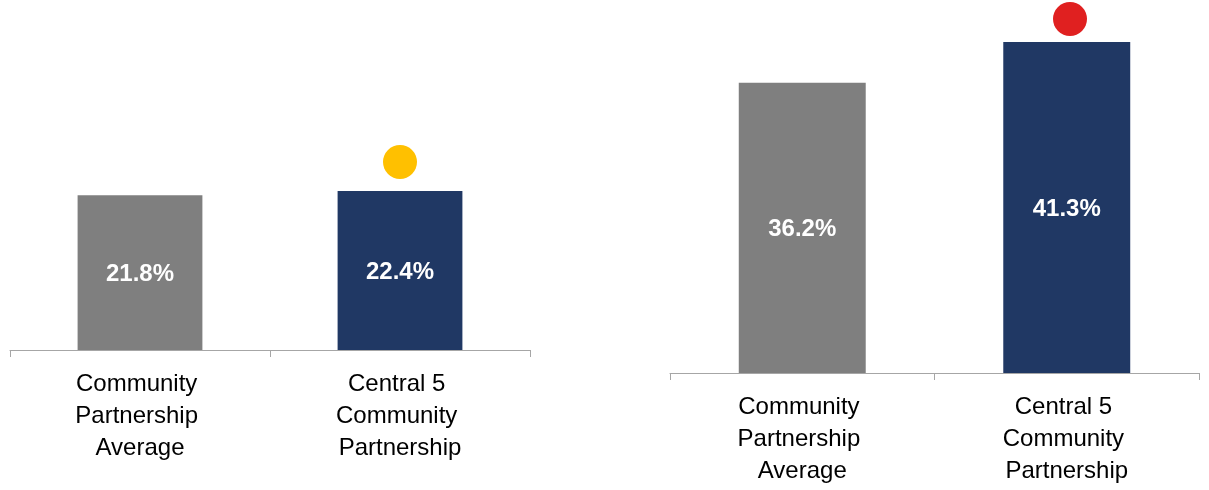 The height and width of the screenshot is (490, 1209). Describe the element at coordinates (140, 273) in the screenshot. I see `data-label: 21.8%` at that location.